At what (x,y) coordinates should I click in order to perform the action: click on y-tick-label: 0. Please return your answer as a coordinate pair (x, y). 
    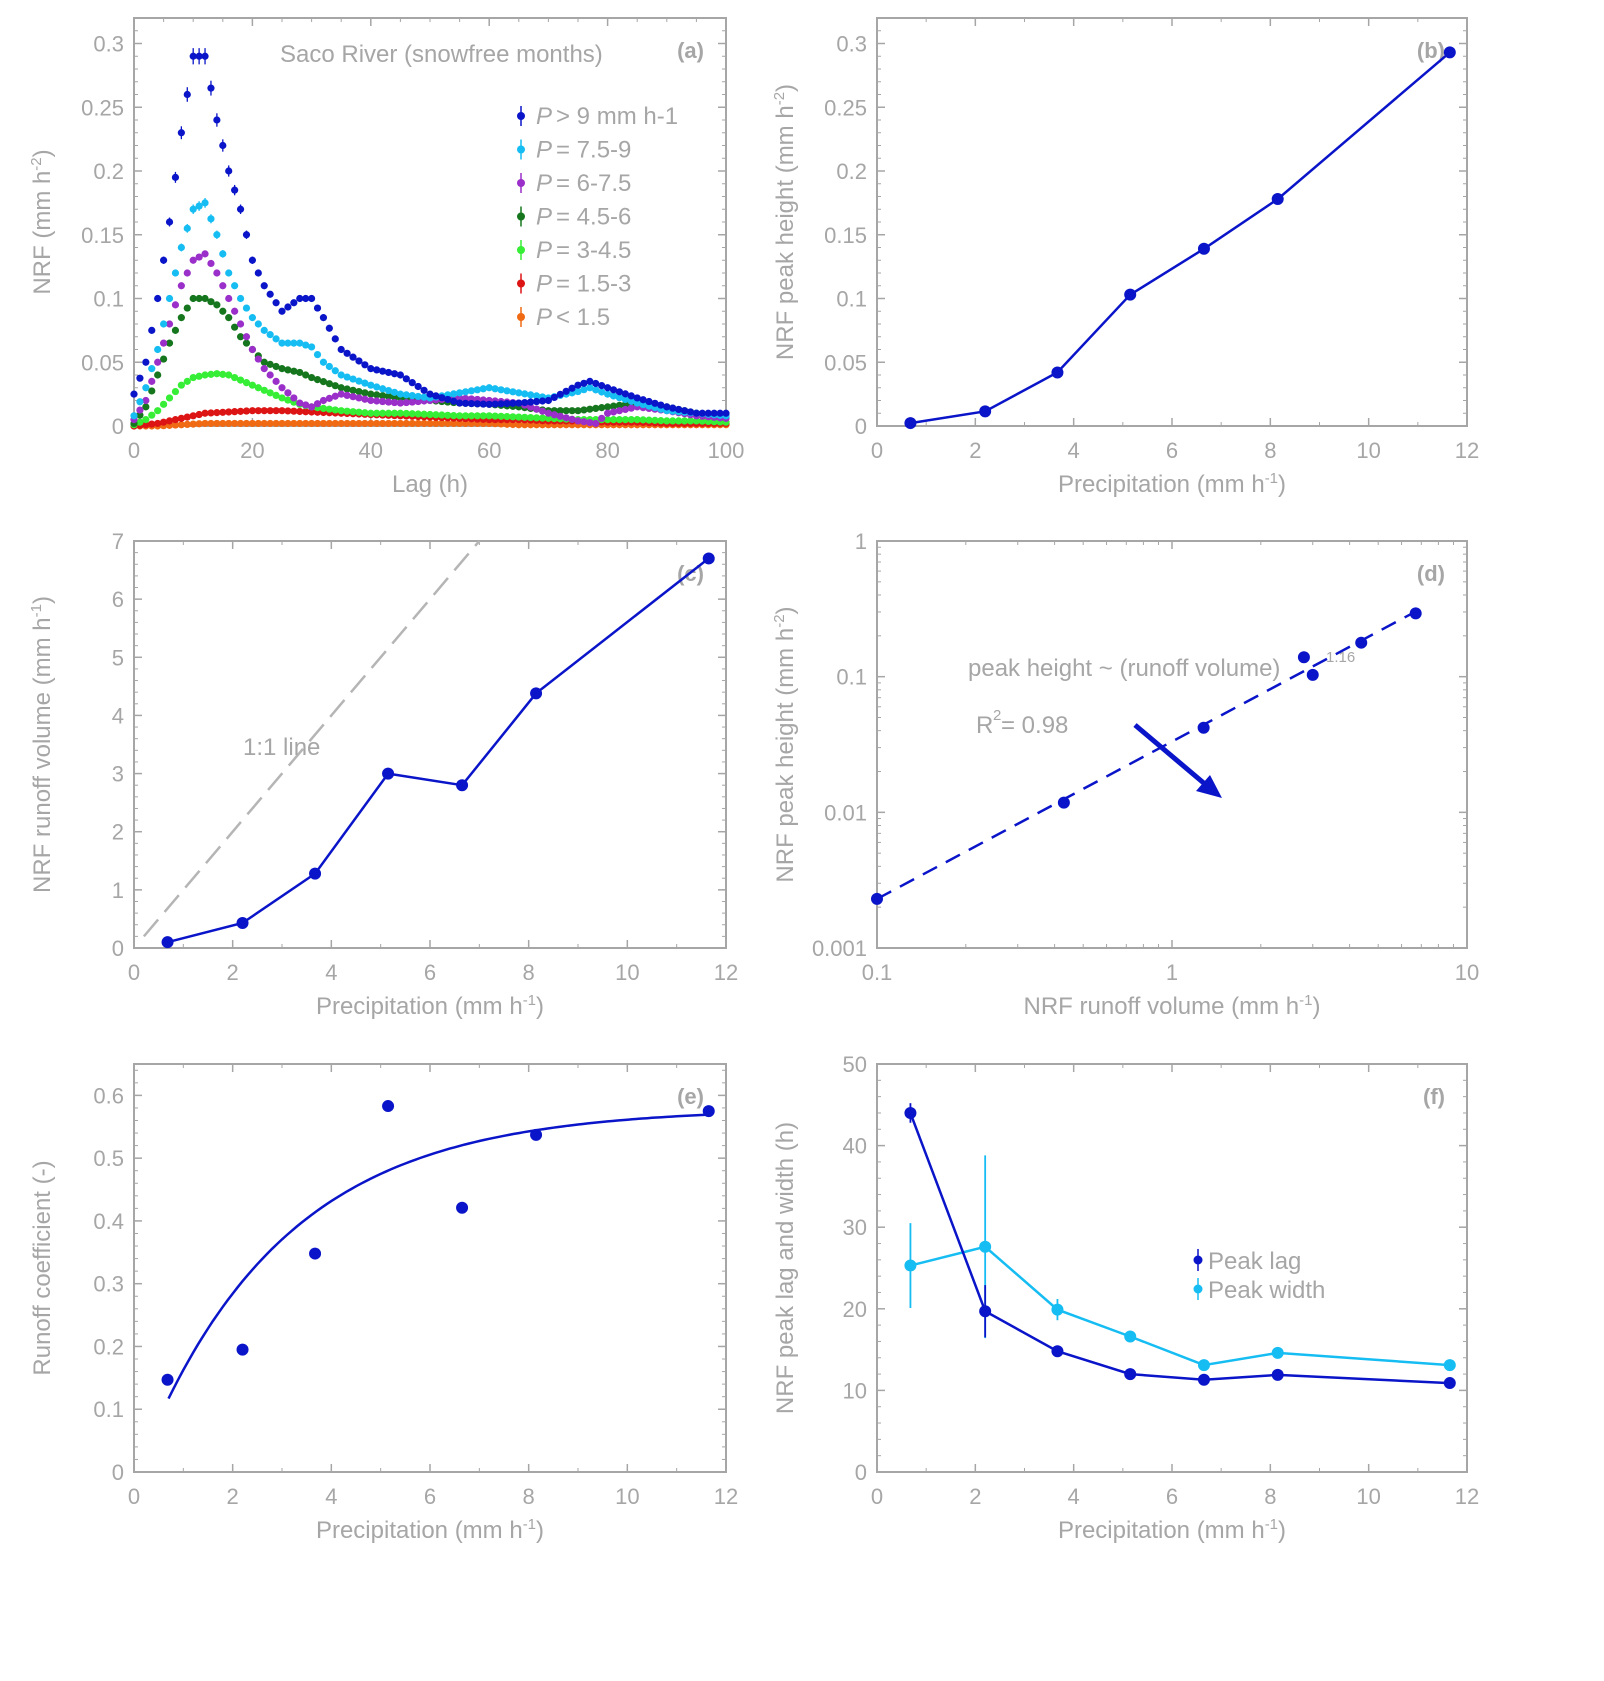
    Looking at the image, I should click on (861, 426).